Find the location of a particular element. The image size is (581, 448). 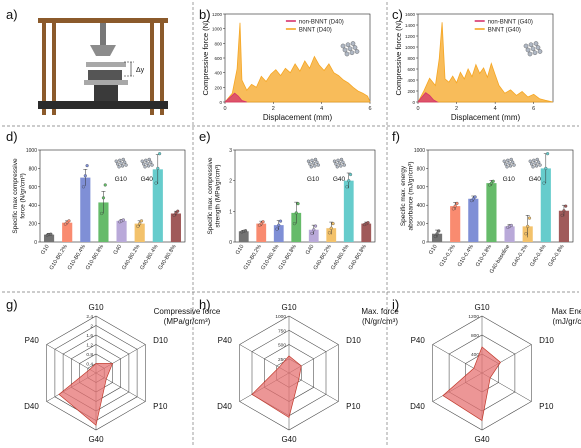

radar-subtitle: (N/gr/cm³) is located at coordinates (380, 321).